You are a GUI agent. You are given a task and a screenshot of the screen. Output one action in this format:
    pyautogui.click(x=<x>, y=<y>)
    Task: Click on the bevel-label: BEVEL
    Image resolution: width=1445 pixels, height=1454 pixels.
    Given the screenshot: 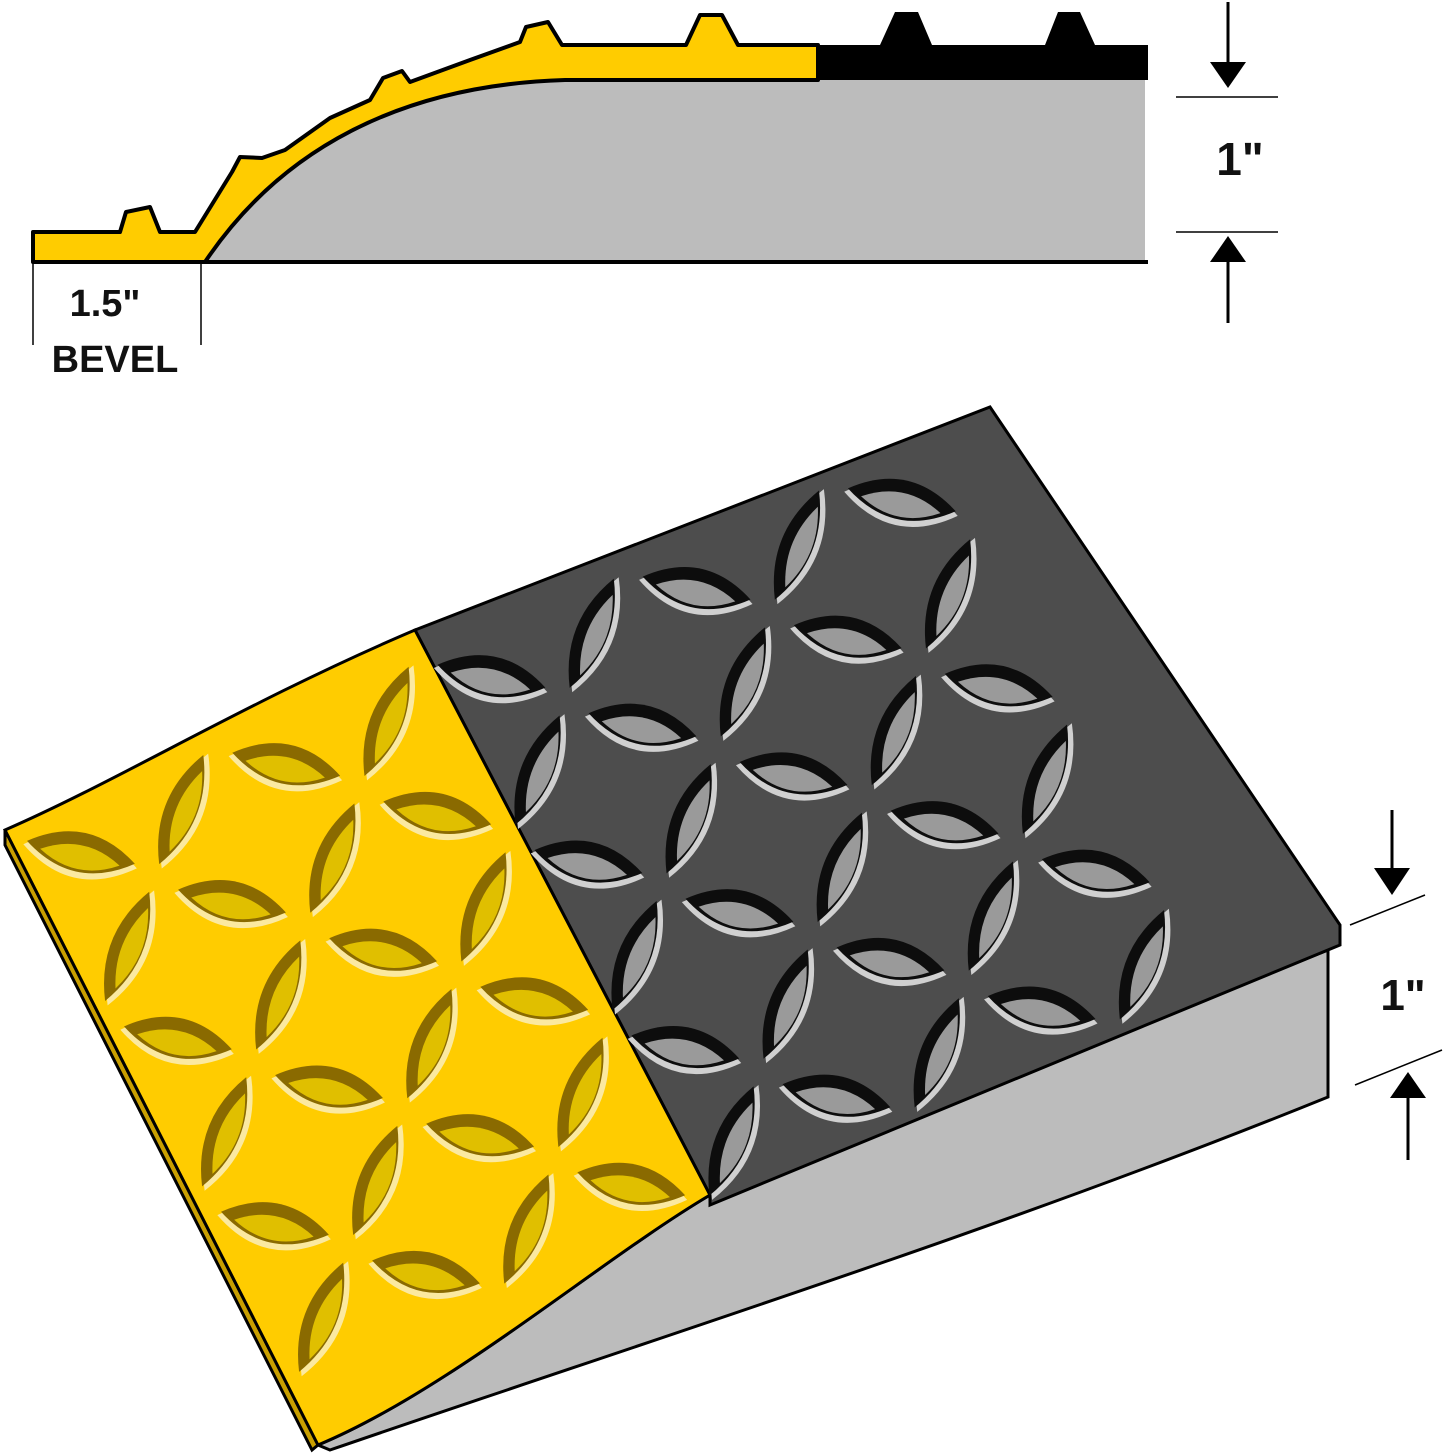 What is the action you would take?
    pyautogui.click(x=115, y=360)
    